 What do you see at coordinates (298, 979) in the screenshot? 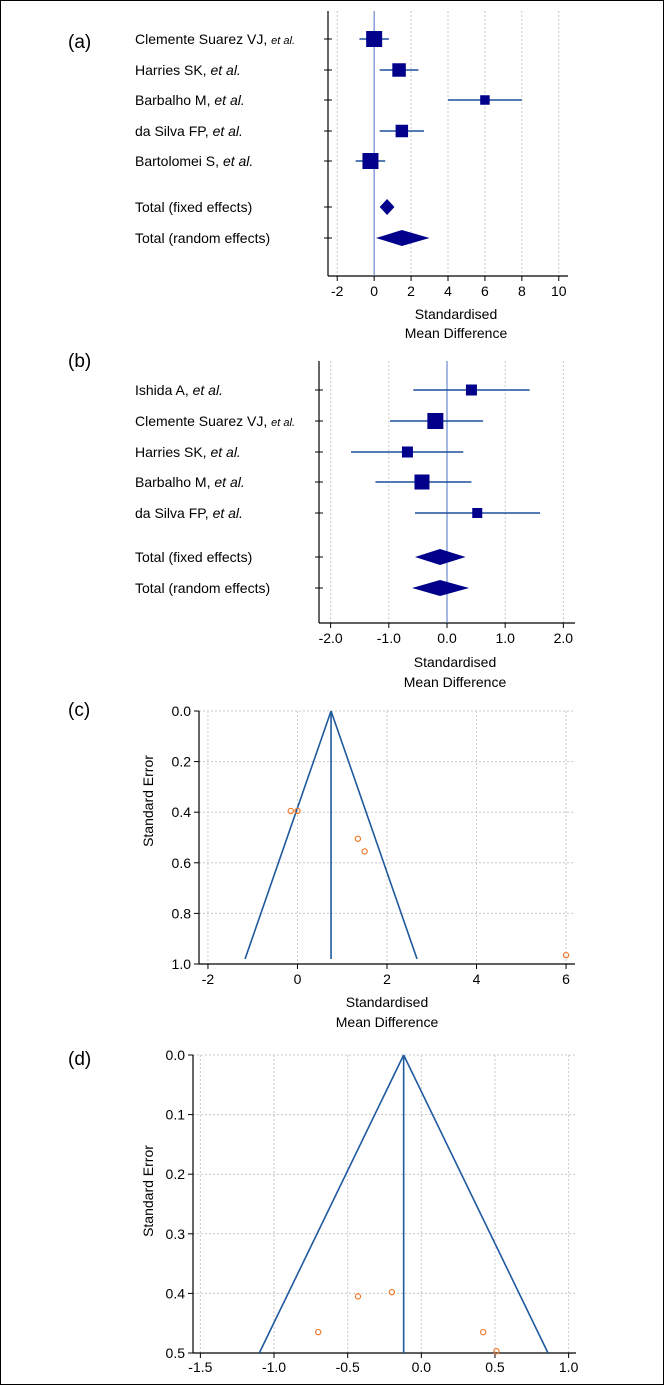
I see `x-tick-label: 0` at bounding box center [298, 979].